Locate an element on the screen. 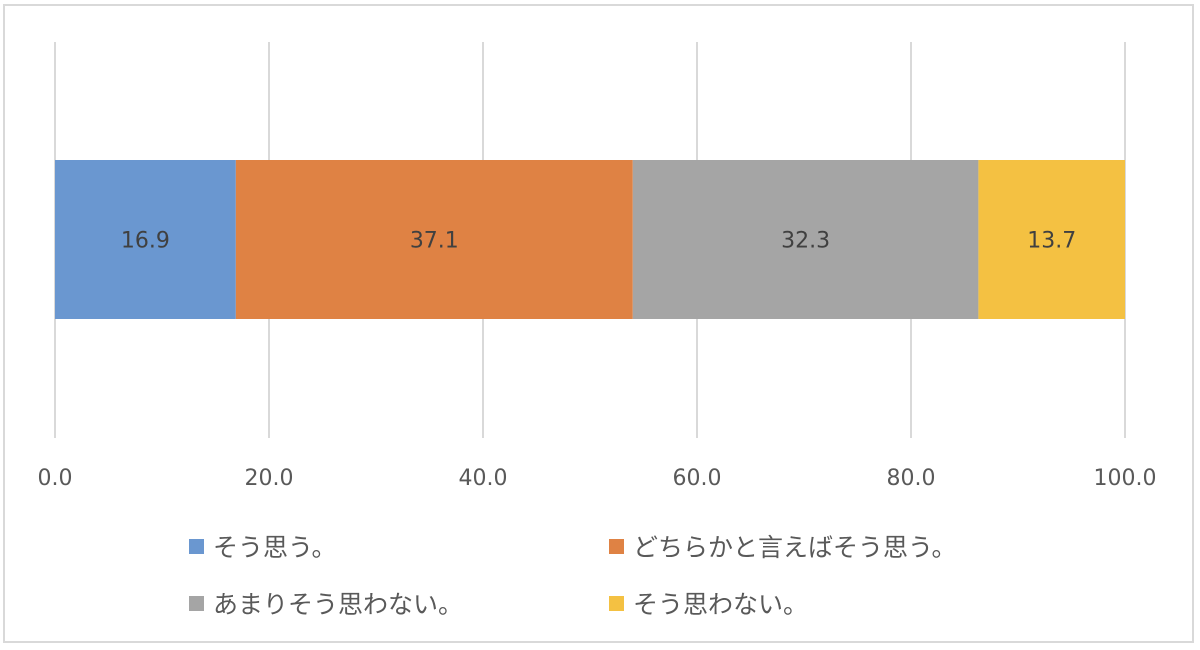 This screenshot has width=1200, height=650. data-labels: 16.9 37.1 32.3 13.7 is located at coordinates (598, 241).